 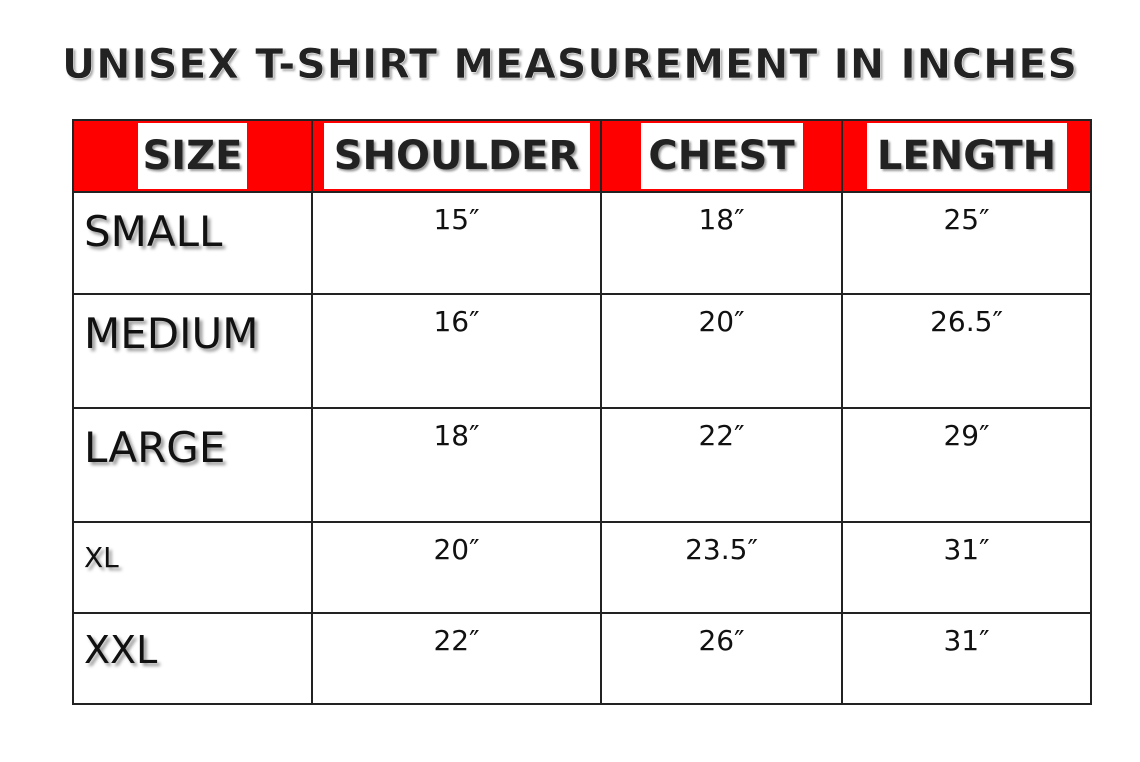 I want to click on header-chest: CHEST, so click(x=721, y=156).